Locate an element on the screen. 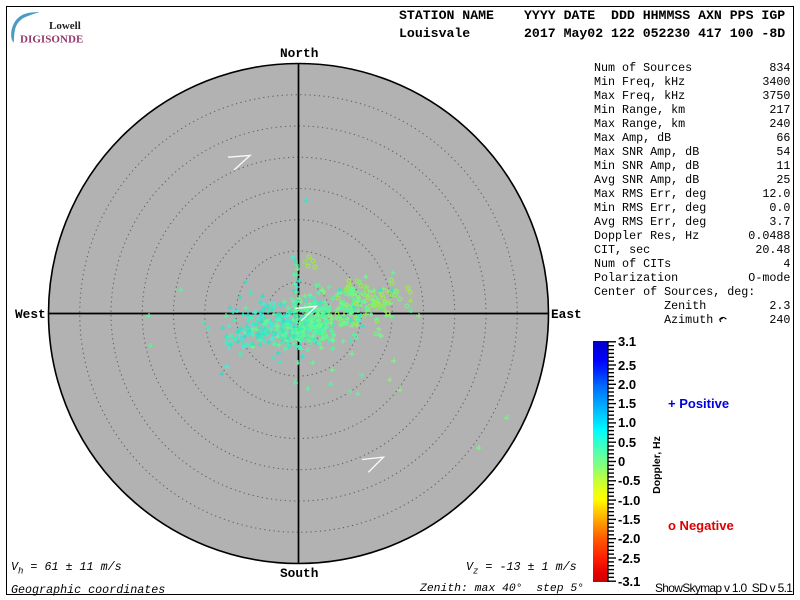 The height and width of the screenshot is (600, 800). svg-text: Doppler, Hz is located at coordinates (657, 465).